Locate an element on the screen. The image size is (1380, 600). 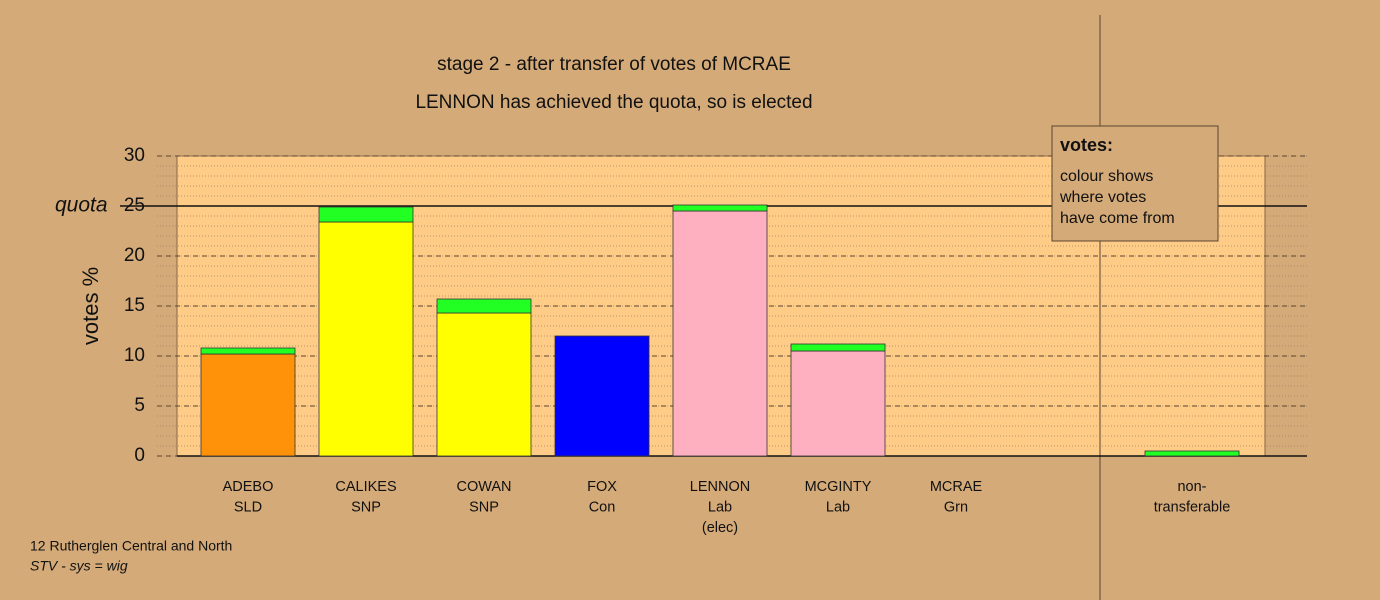
x-tick-label: (elec) is located at coordinates (720, 528).